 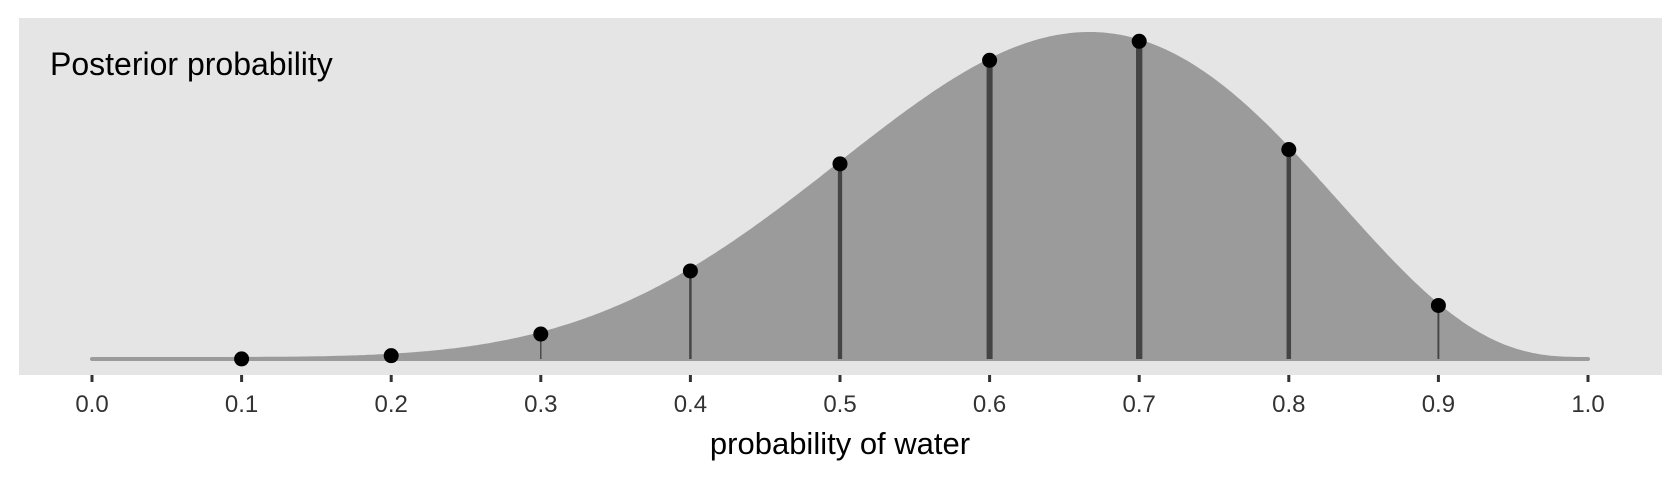 I want to click on x-axis-label: probability of water, so click(x=840, y=443).